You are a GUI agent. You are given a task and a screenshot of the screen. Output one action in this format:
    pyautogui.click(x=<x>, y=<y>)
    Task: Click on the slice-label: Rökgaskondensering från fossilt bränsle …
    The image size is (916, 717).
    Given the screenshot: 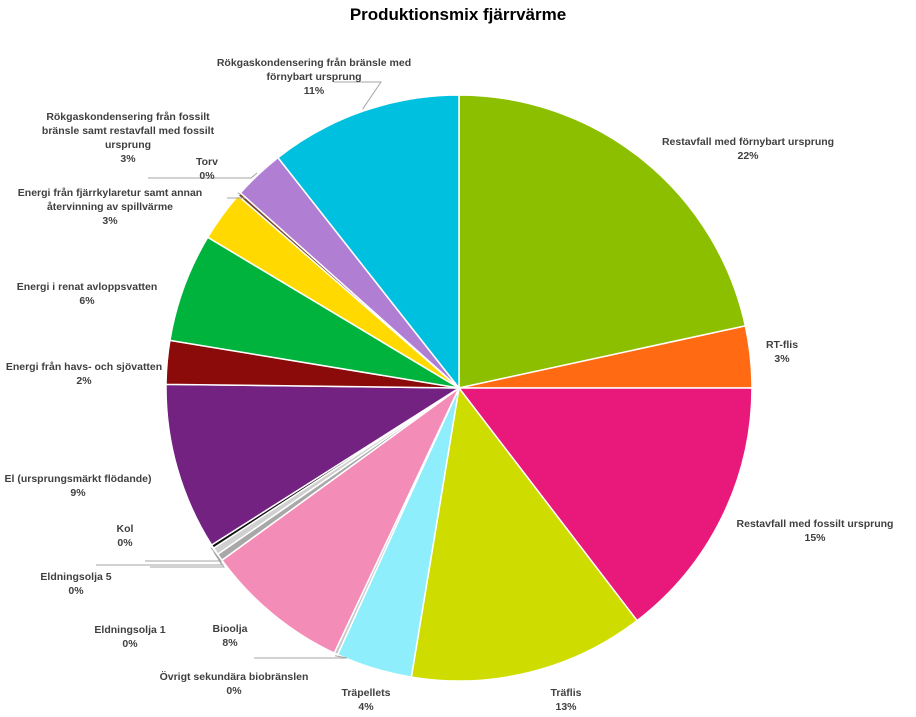 What is the action you would take?
    pyautogui.click(x=128, y=138)
    